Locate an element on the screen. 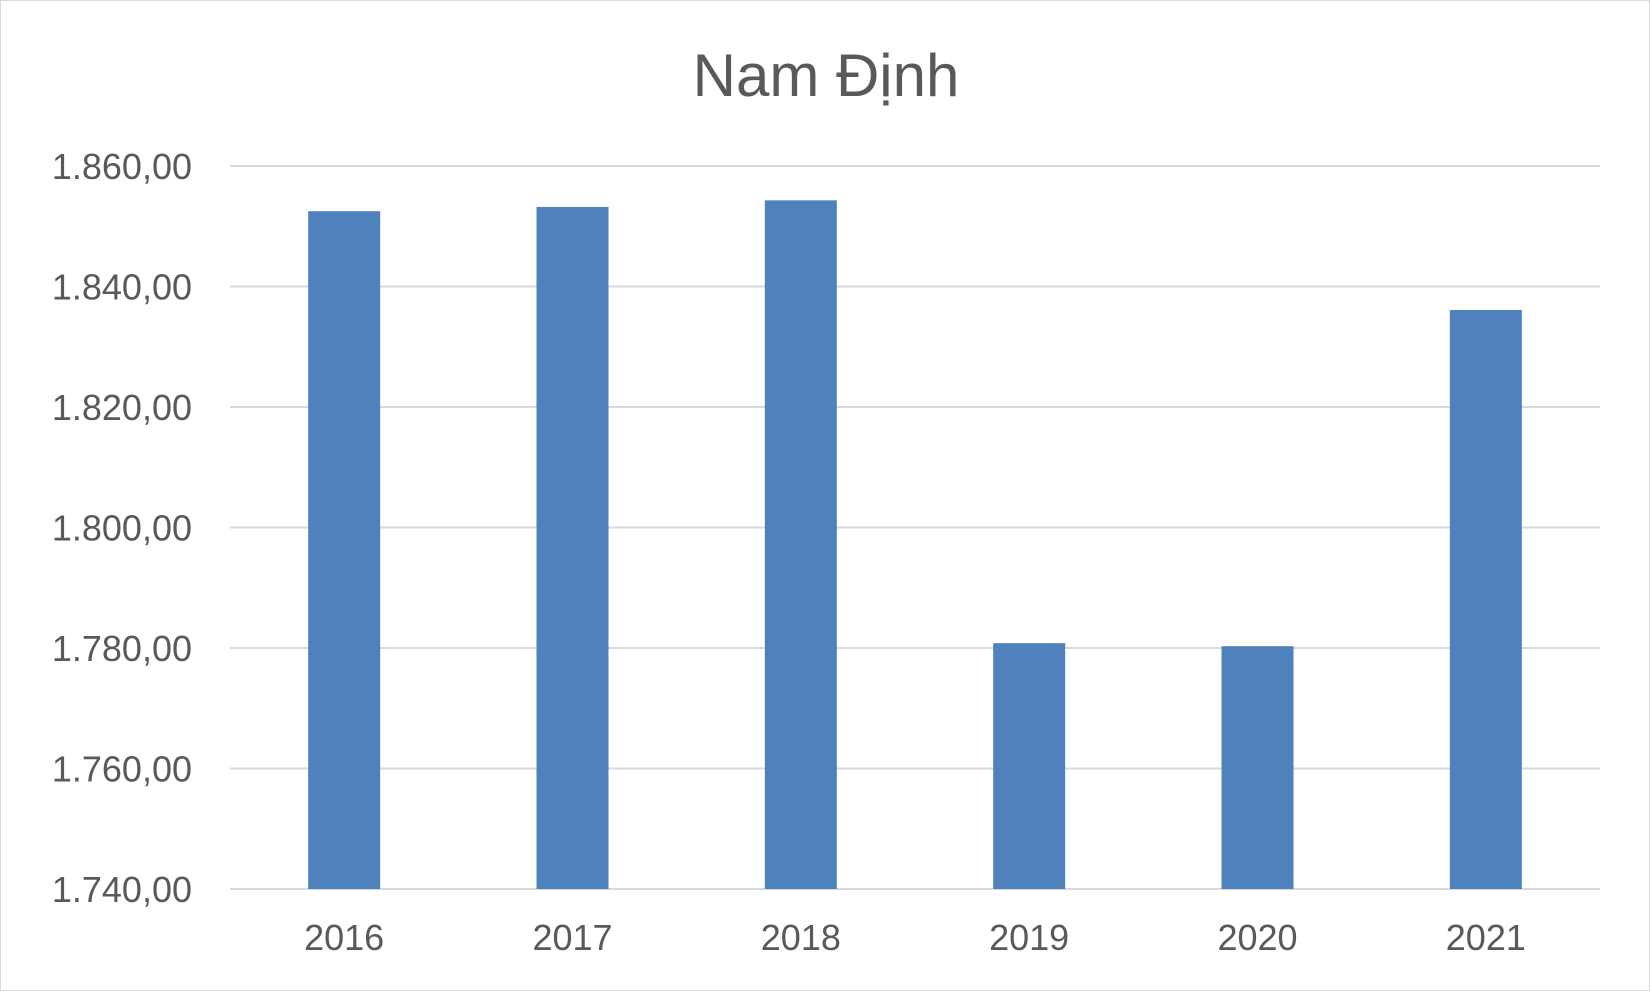 The height and width of the screenshot is (993, 1652). chart-title: Nam Định is located at coordinates (826, 75).